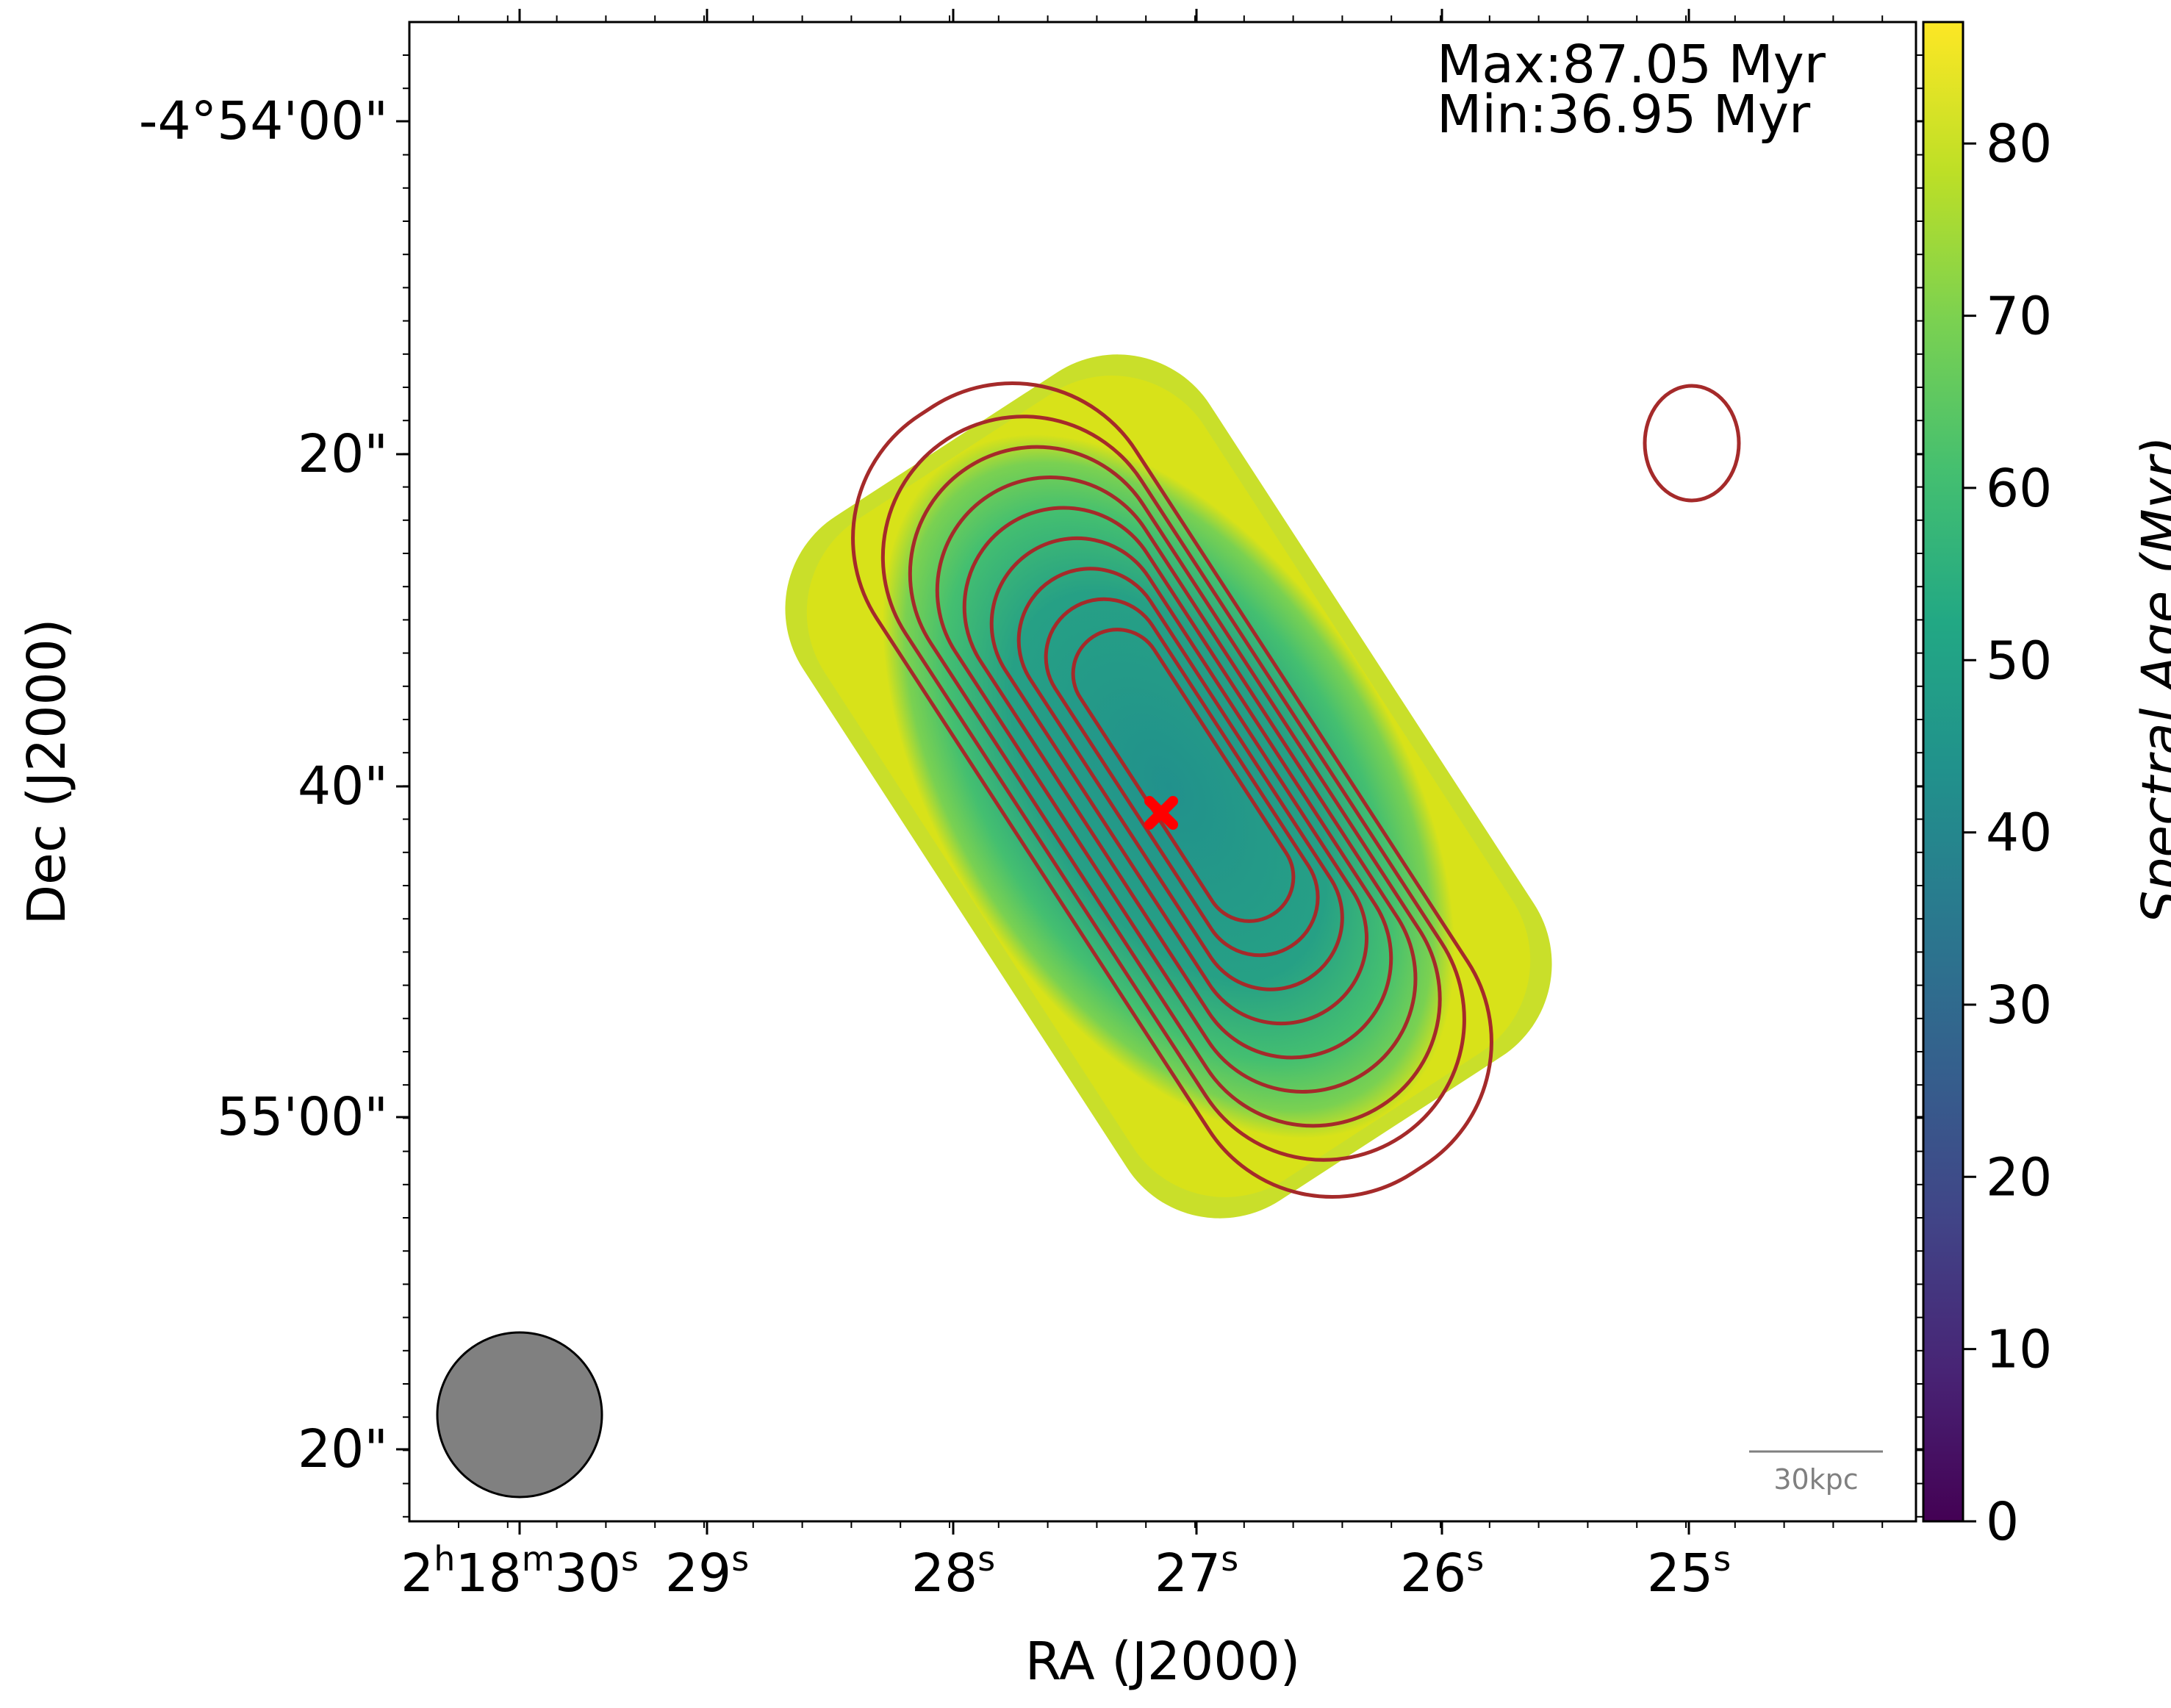 The image size is (2171, 1708). I want to click on colorbar-tick-label: 80, so click(2019, 143).